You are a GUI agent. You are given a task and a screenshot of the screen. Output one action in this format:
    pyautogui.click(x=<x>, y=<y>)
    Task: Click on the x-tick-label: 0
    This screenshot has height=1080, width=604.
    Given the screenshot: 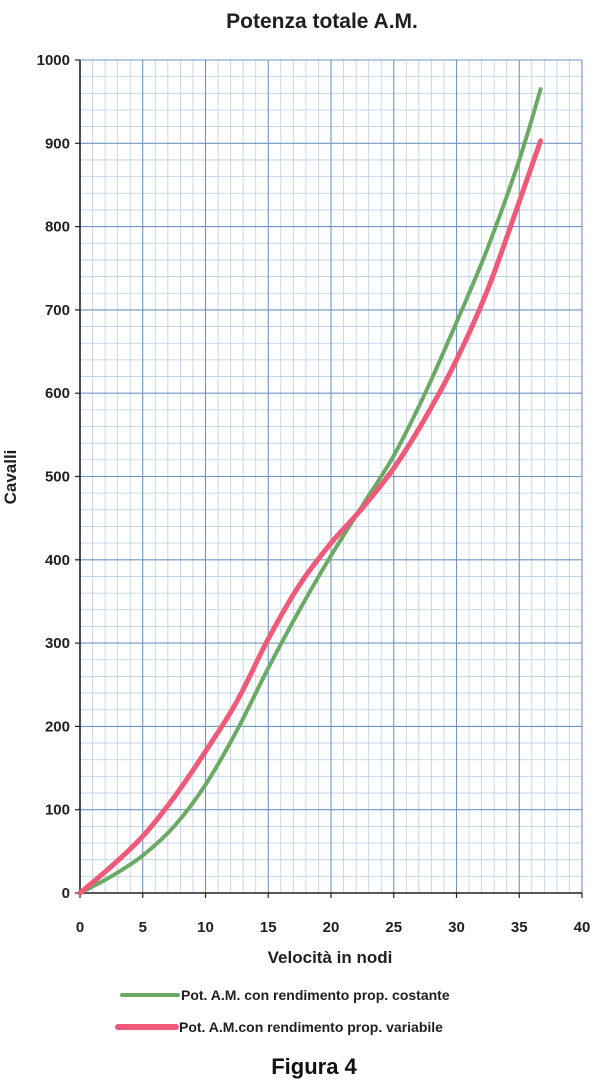 What is the action you would take?
    pyautogui.click(x=80, y=927)
    